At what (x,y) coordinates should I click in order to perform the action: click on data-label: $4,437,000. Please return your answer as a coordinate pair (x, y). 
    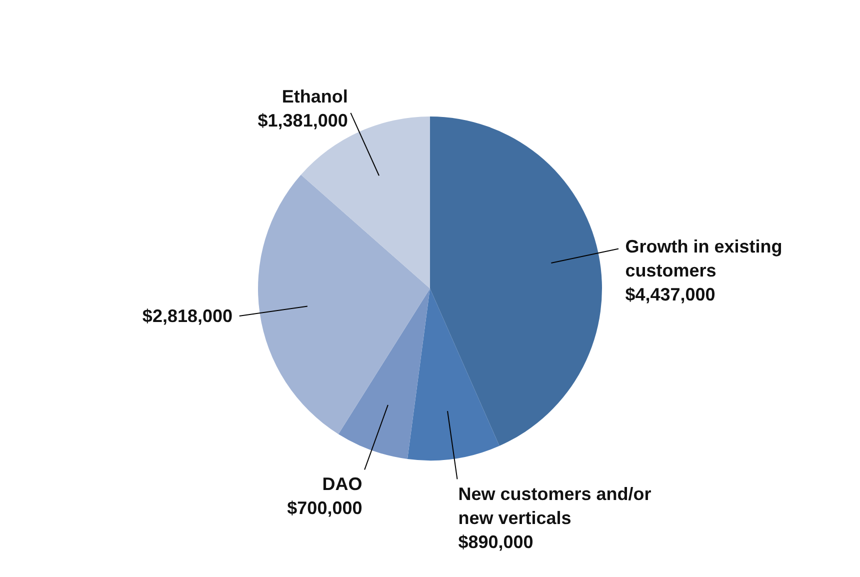
    Looking at the image, I should click on (670, 294).